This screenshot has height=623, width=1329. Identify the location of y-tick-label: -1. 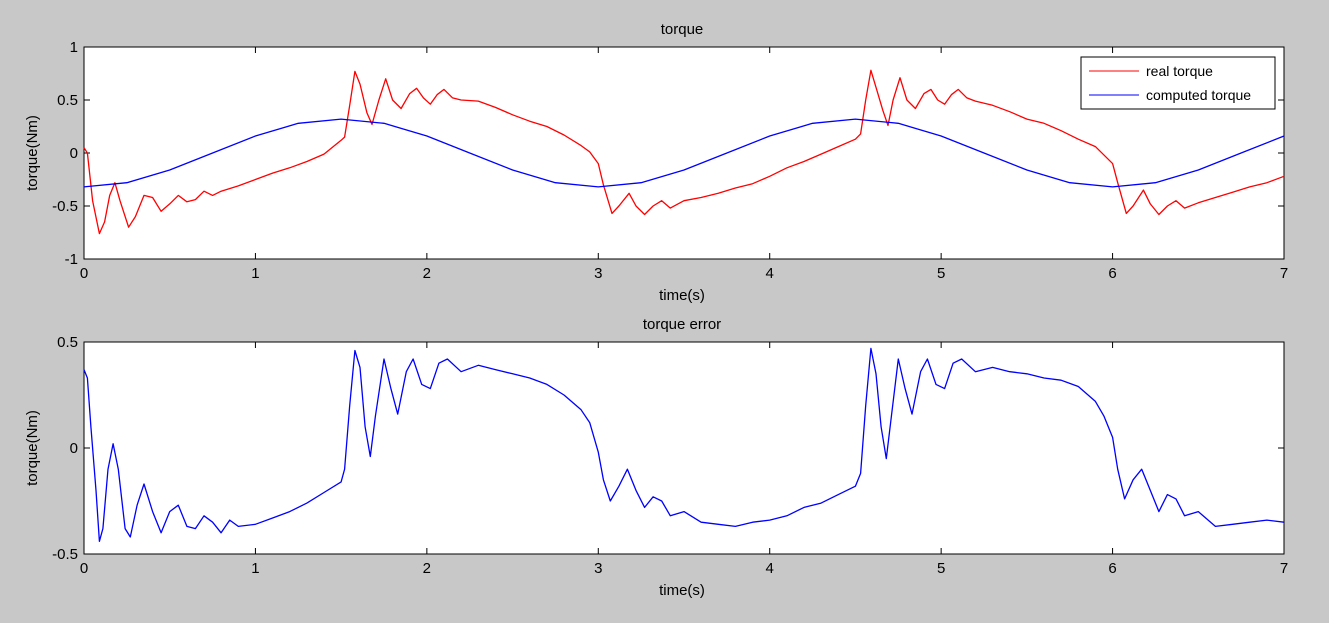
(71, 259).